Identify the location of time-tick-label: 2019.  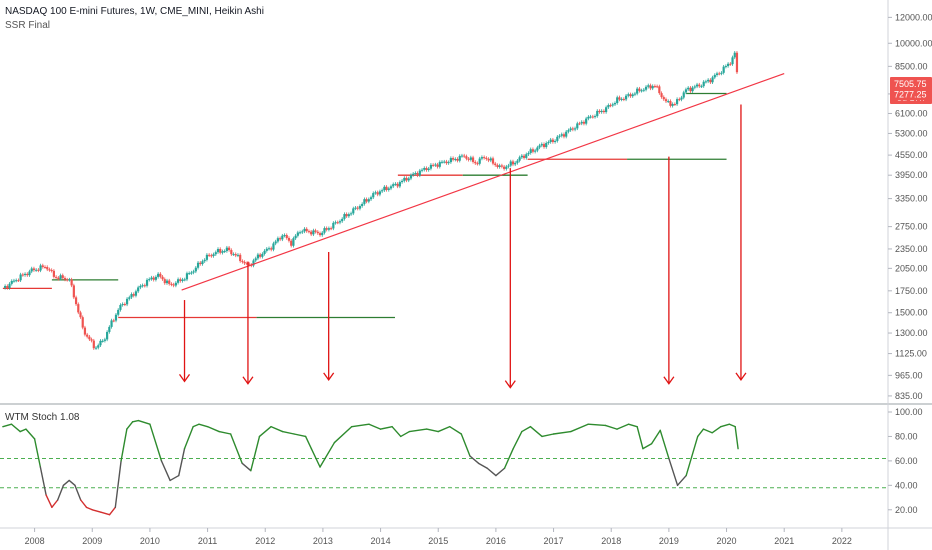
(669, 541).